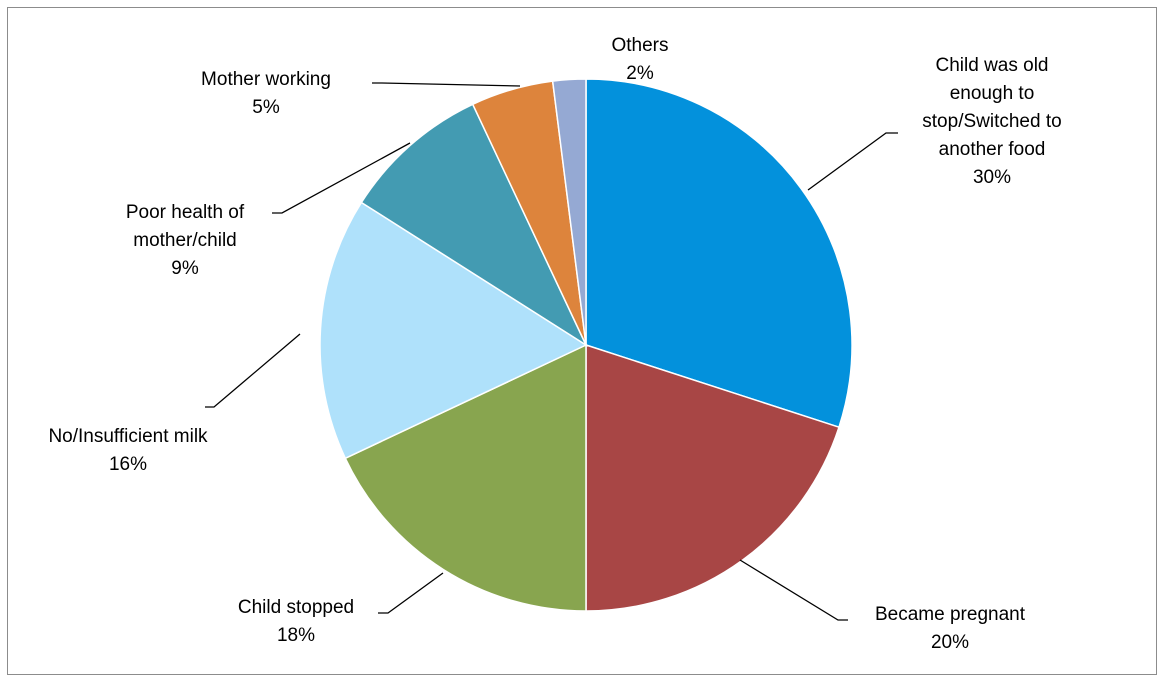 The width and height of the screenshot is (1158, 676). I want to click on data-label-category: enough to, so click(992, 93).